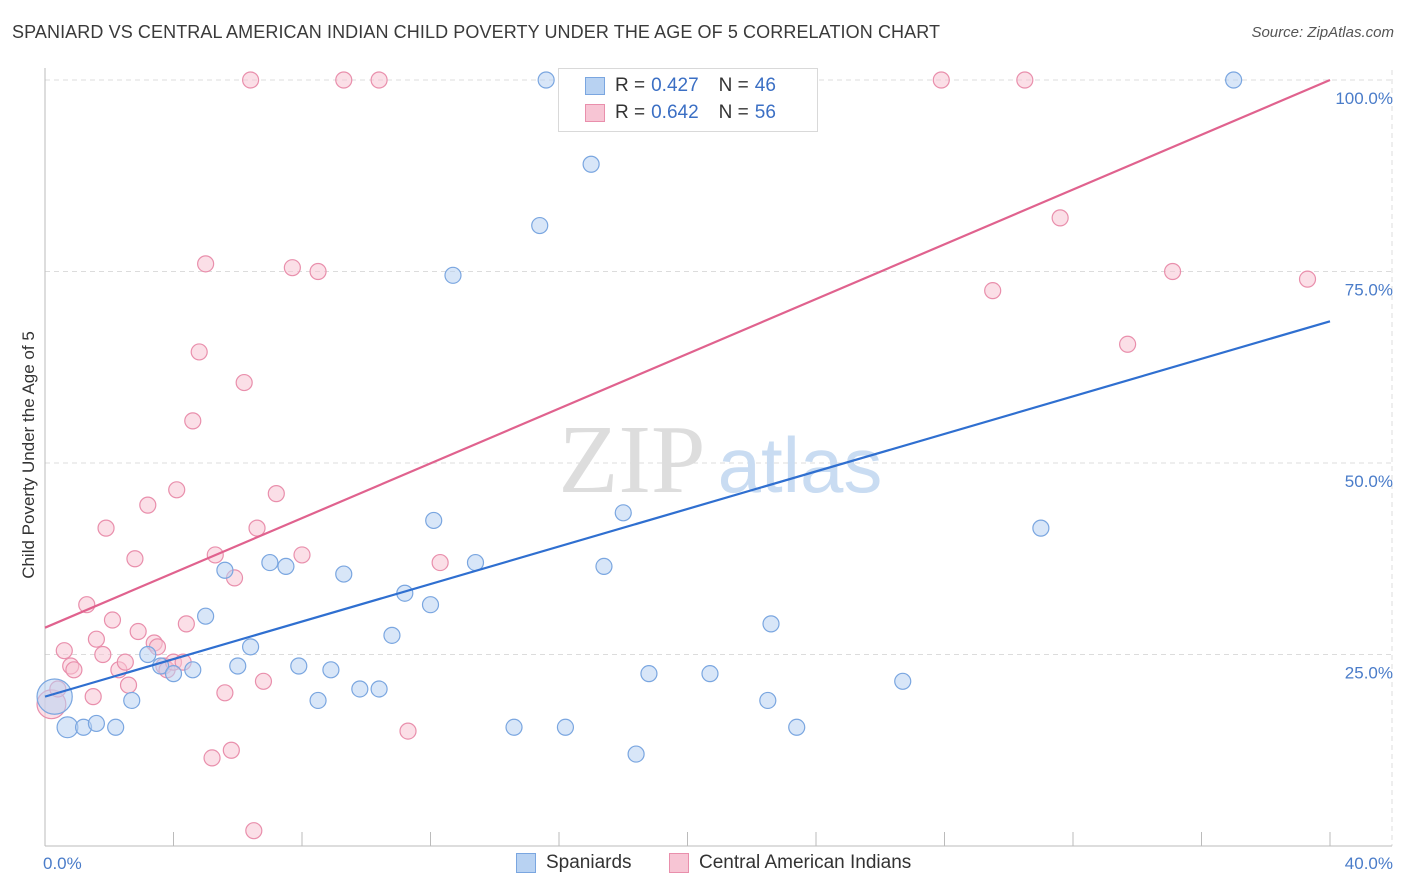 The image size is (1406, 892). What do you see at coordinates (679, 863) in the screenshot?
I see `legend-swatch-central-american-indians` at bounding box center [679, 863].